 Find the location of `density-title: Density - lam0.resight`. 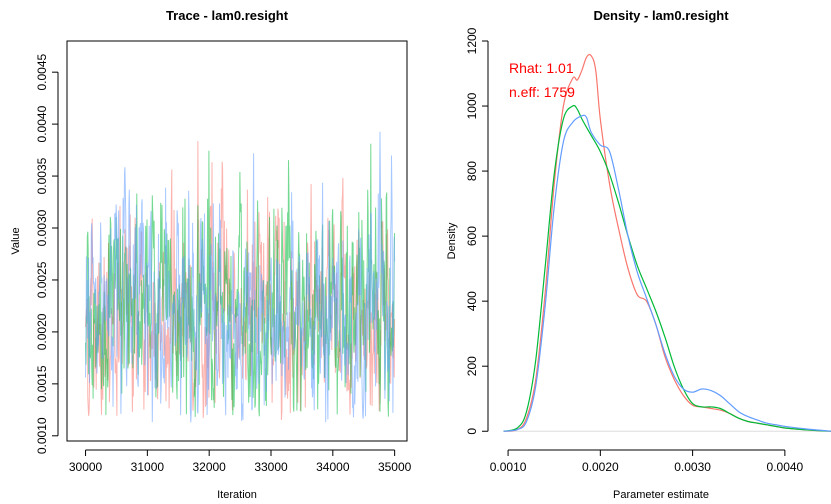

density-title: Density - lam0.resight is located at coordinates (661, 15).